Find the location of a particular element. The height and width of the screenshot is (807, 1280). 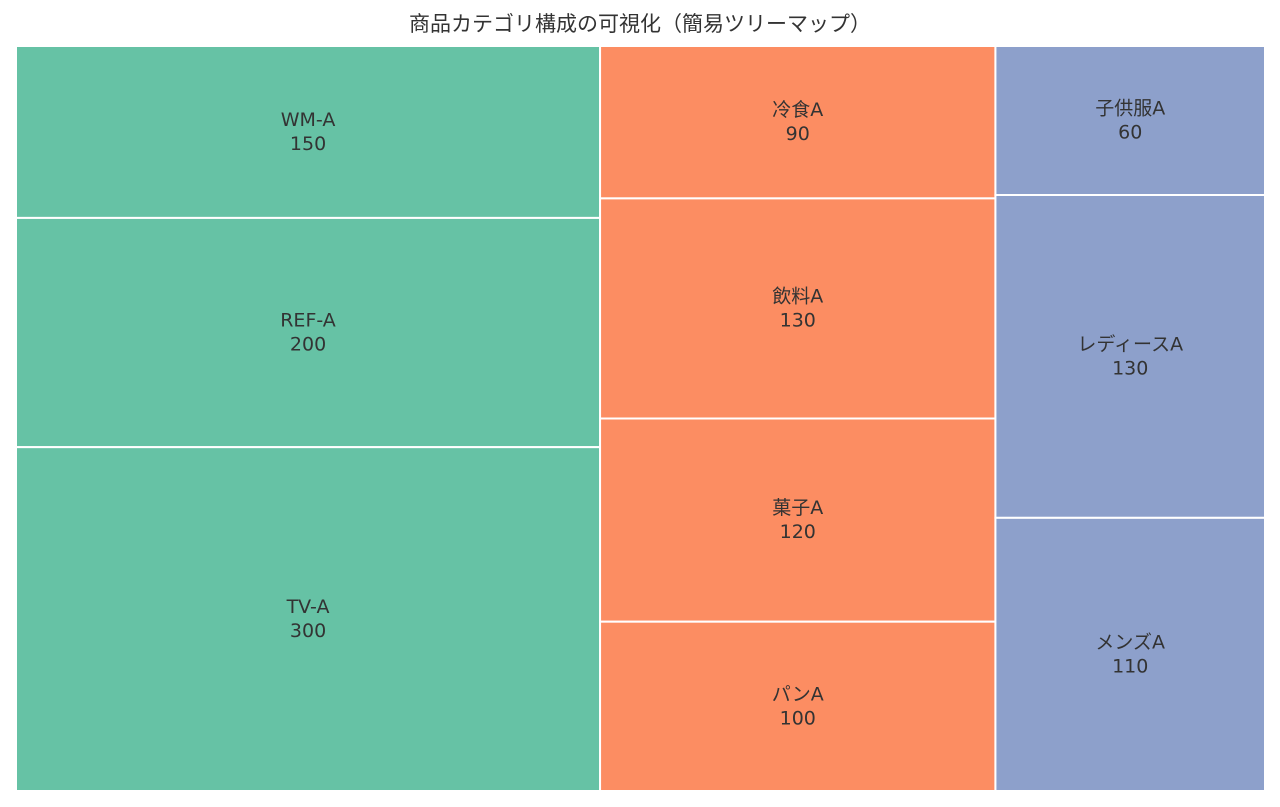

tile-name-label: REF-A is located at coordinates (308, 321).